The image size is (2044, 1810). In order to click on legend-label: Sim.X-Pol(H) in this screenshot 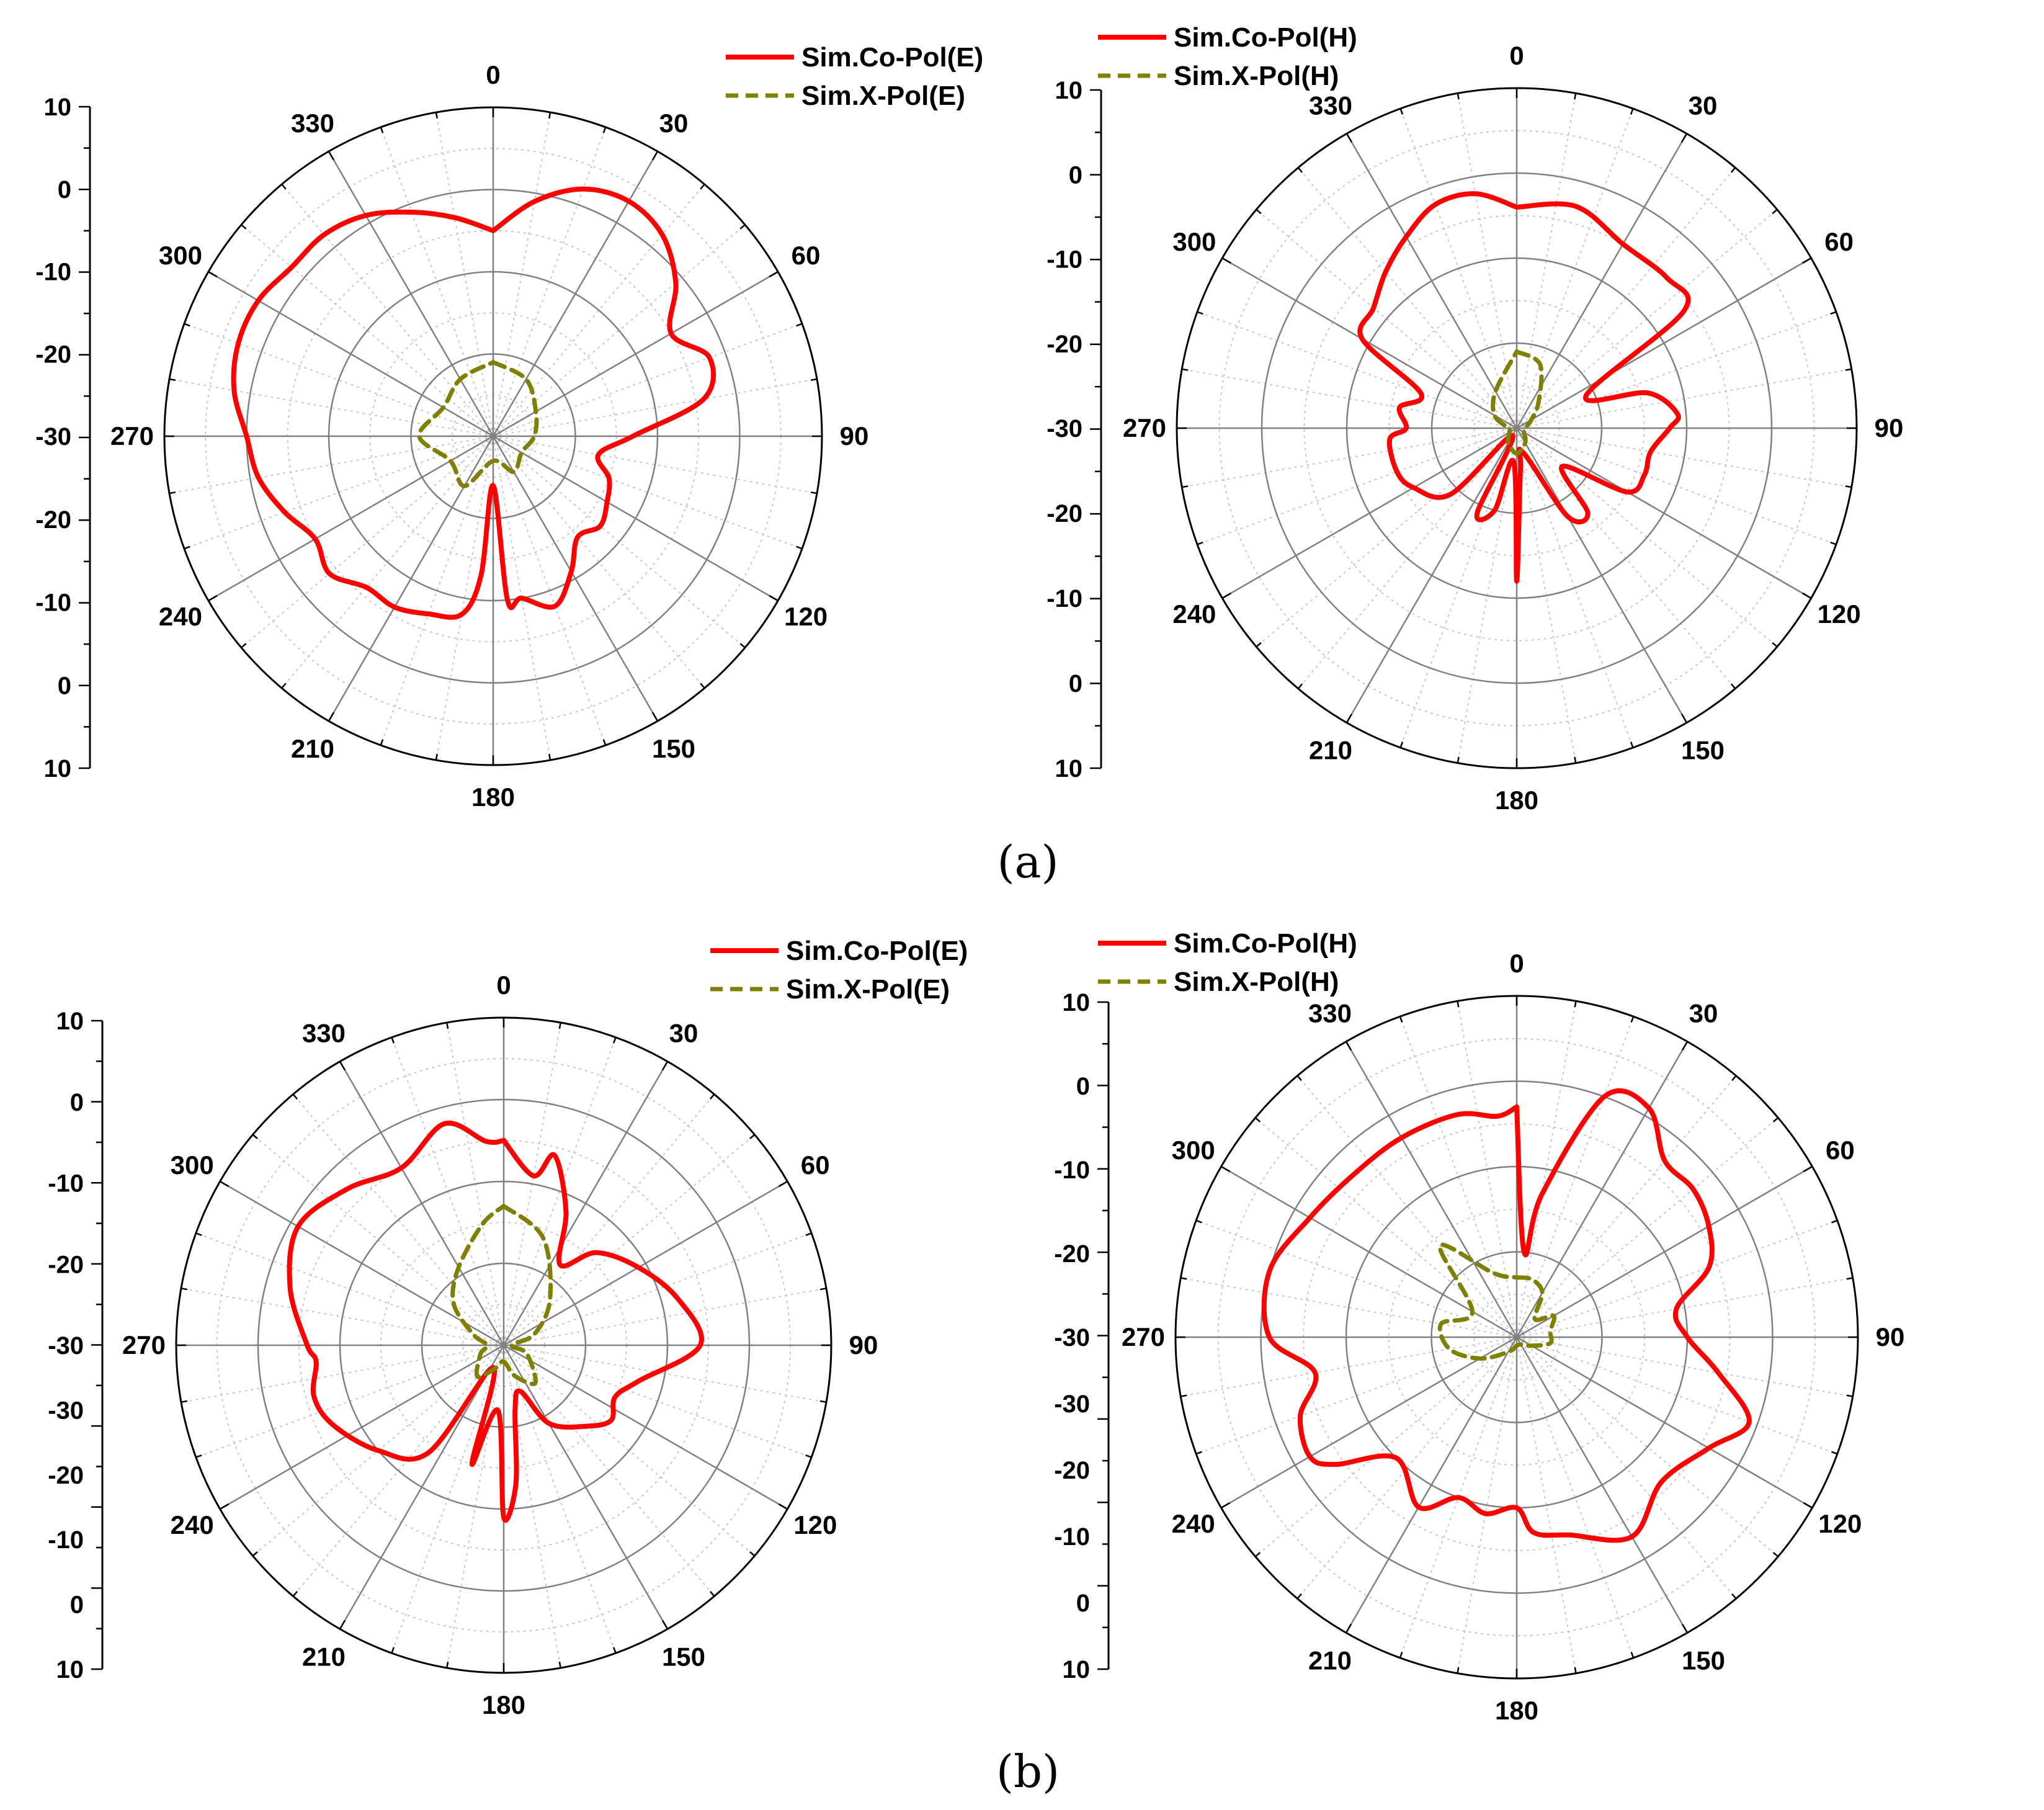, I will do `click(1256, 982)`.